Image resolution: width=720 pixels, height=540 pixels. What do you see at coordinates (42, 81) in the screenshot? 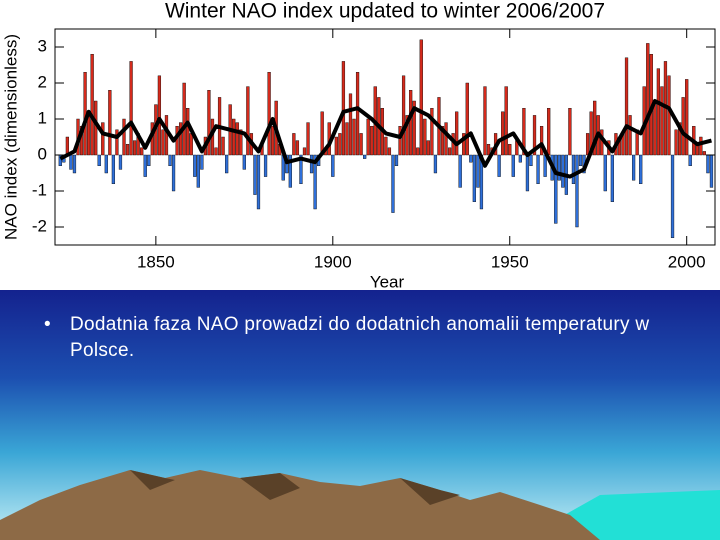
I see `y-tick-label: 2` at bounding box center [42, 81].